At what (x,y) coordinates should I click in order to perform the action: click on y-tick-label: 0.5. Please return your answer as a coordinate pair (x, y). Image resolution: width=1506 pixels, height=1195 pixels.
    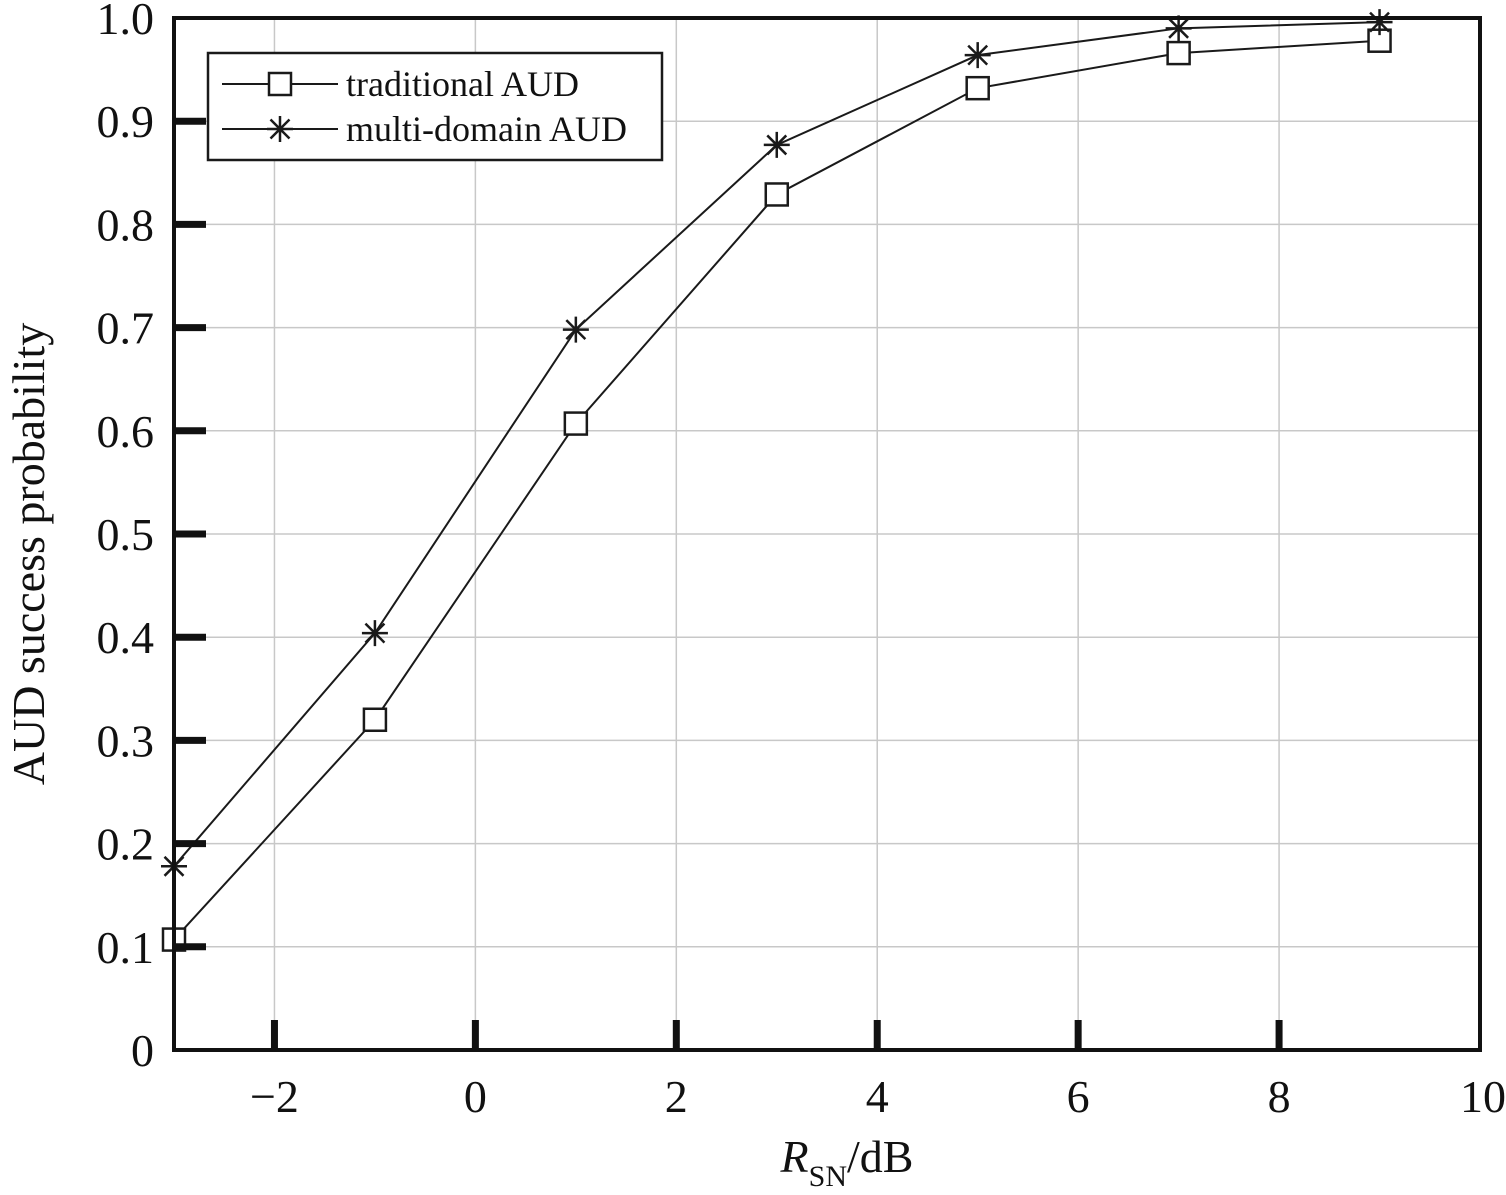
    Looking at the image, I should click on (126, 534).